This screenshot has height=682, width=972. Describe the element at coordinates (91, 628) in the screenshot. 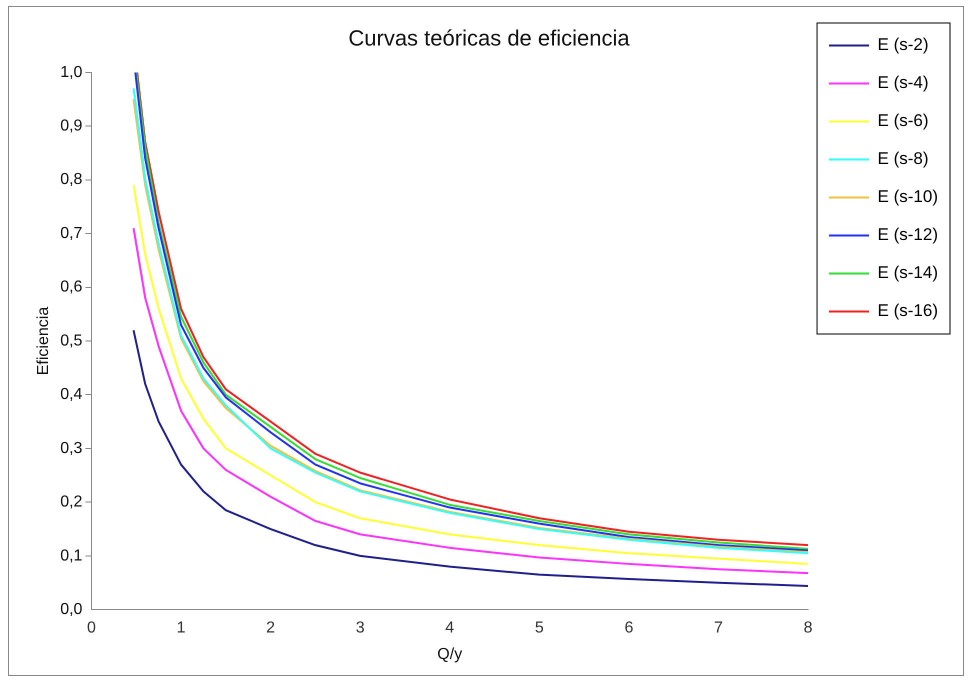

I see `x-tick-label: 0` at that location.